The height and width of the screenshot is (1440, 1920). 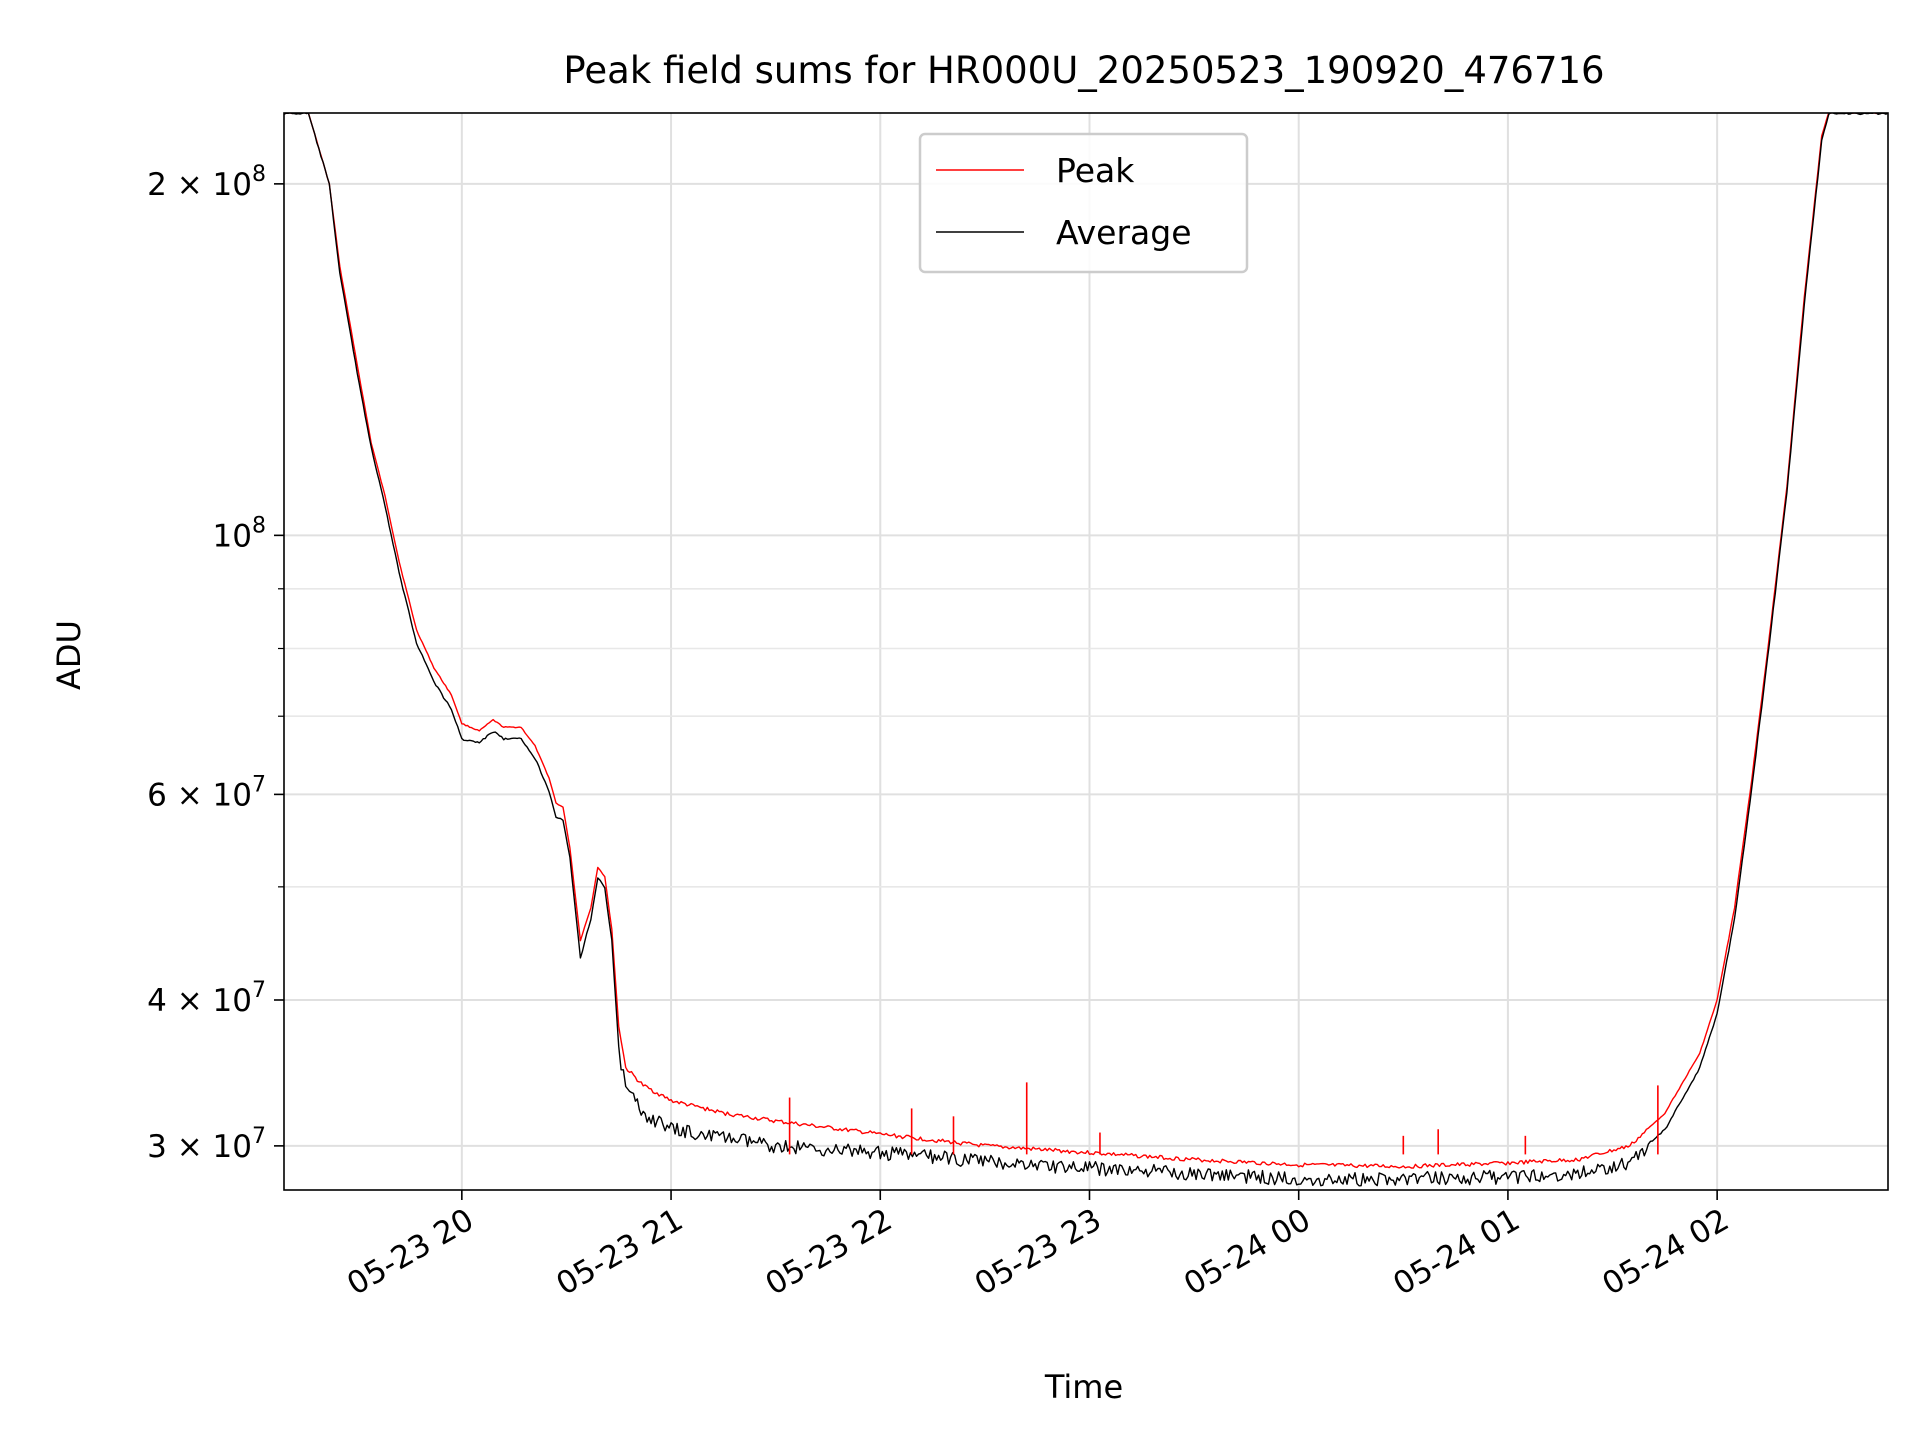 I want to click on legend-label-average: Average, so click(x=1124, y=232).